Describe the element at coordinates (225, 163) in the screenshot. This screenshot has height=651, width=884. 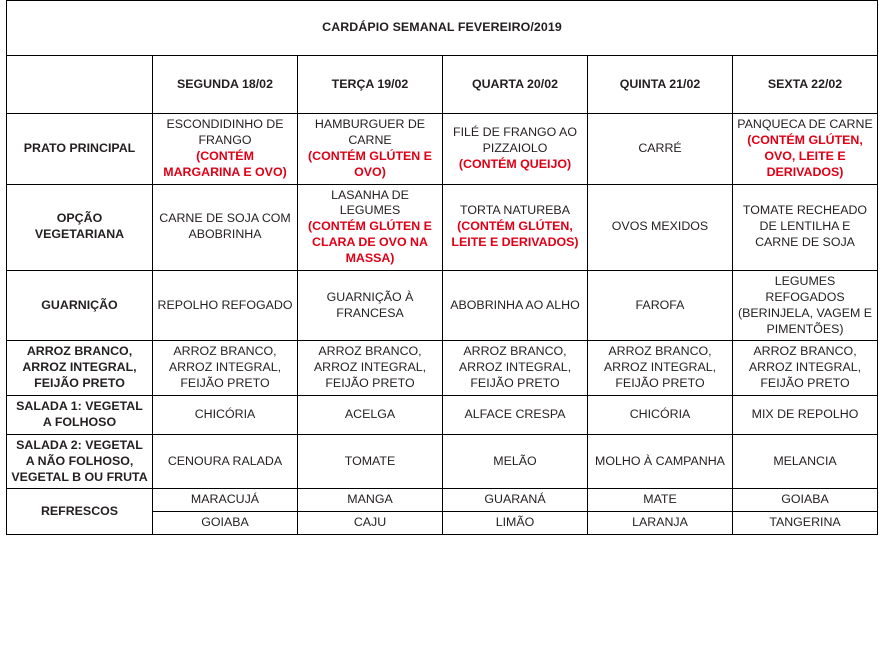
I see `allergen-warning: (CONTÉM MARGARINA E OVO)` at that location.